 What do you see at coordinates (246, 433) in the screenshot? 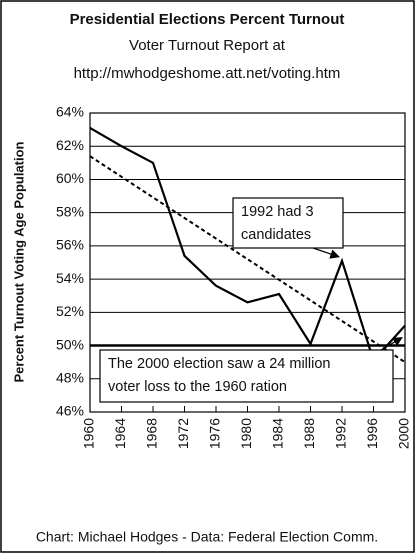
I see `x-tick-label: 1980` at bounding box center [246, 433].